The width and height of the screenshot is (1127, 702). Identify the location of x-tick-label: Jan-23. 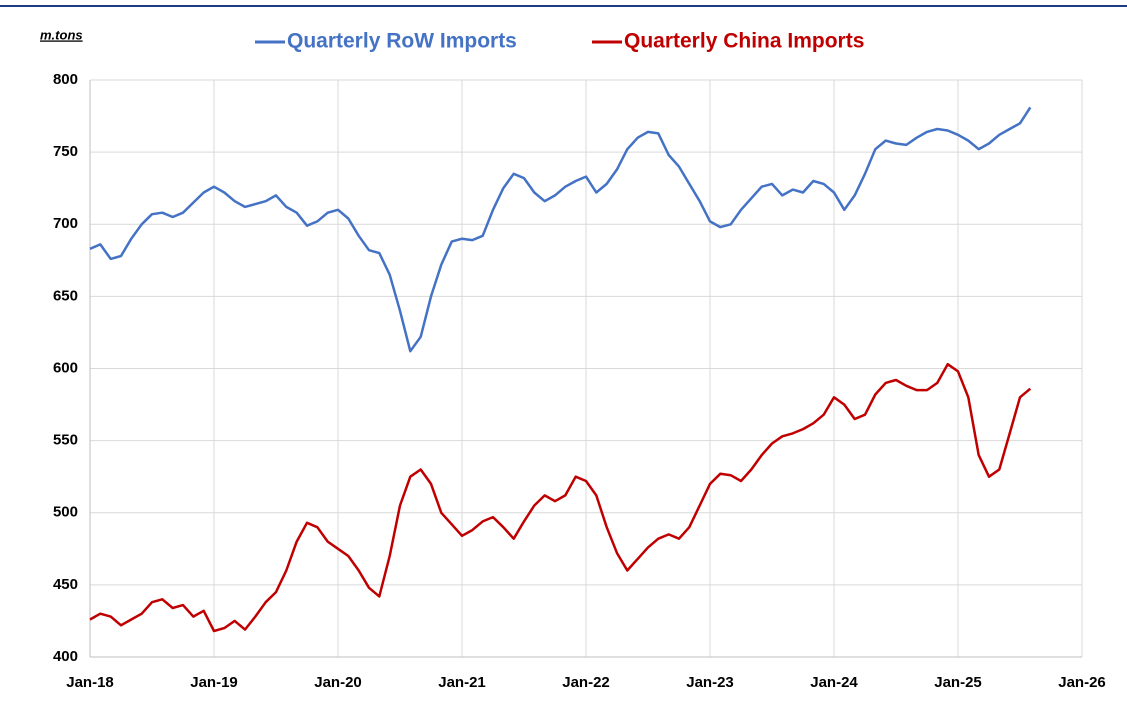
(710, 682).